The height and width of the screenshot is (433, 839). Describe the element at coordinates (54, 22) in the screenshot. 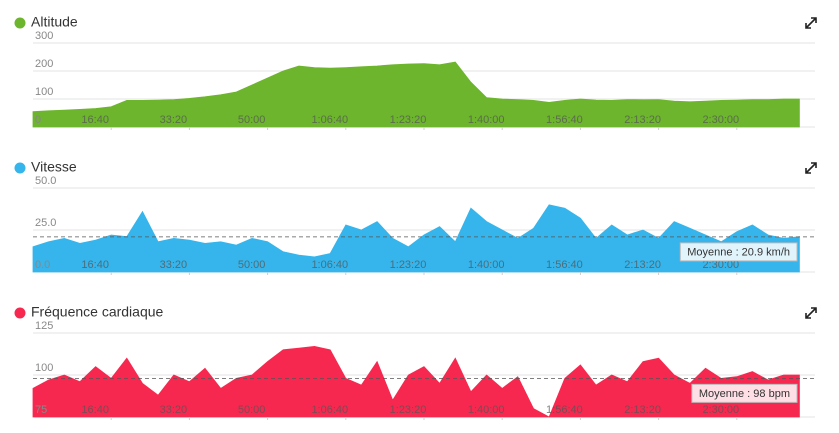

I see `chart-title: Altitude` at that location.